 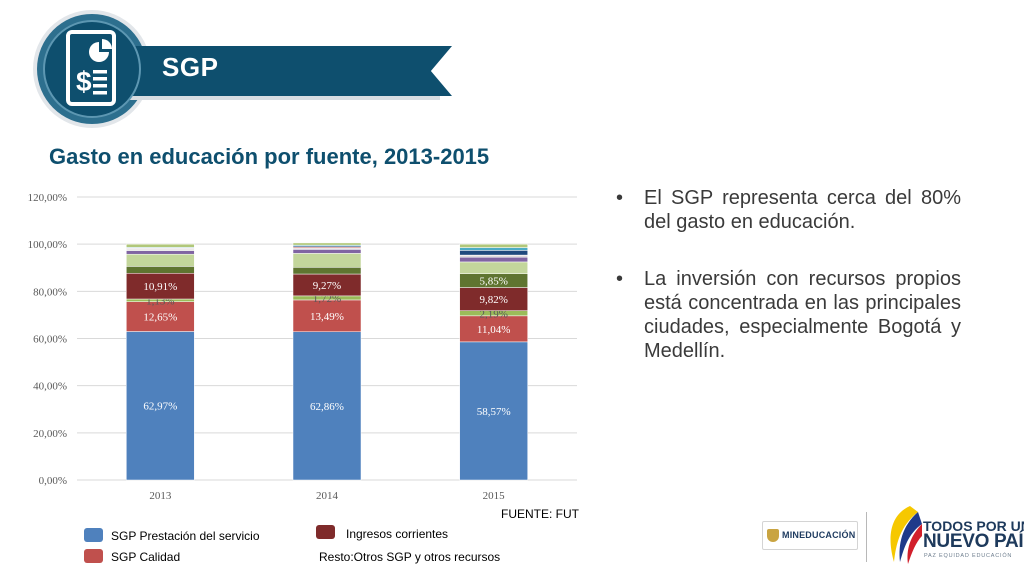 What do you see at coordinates (50, 292) in the screenshot?
I see `y-tick-label: 80,00%` at bounding box center [50, 292].